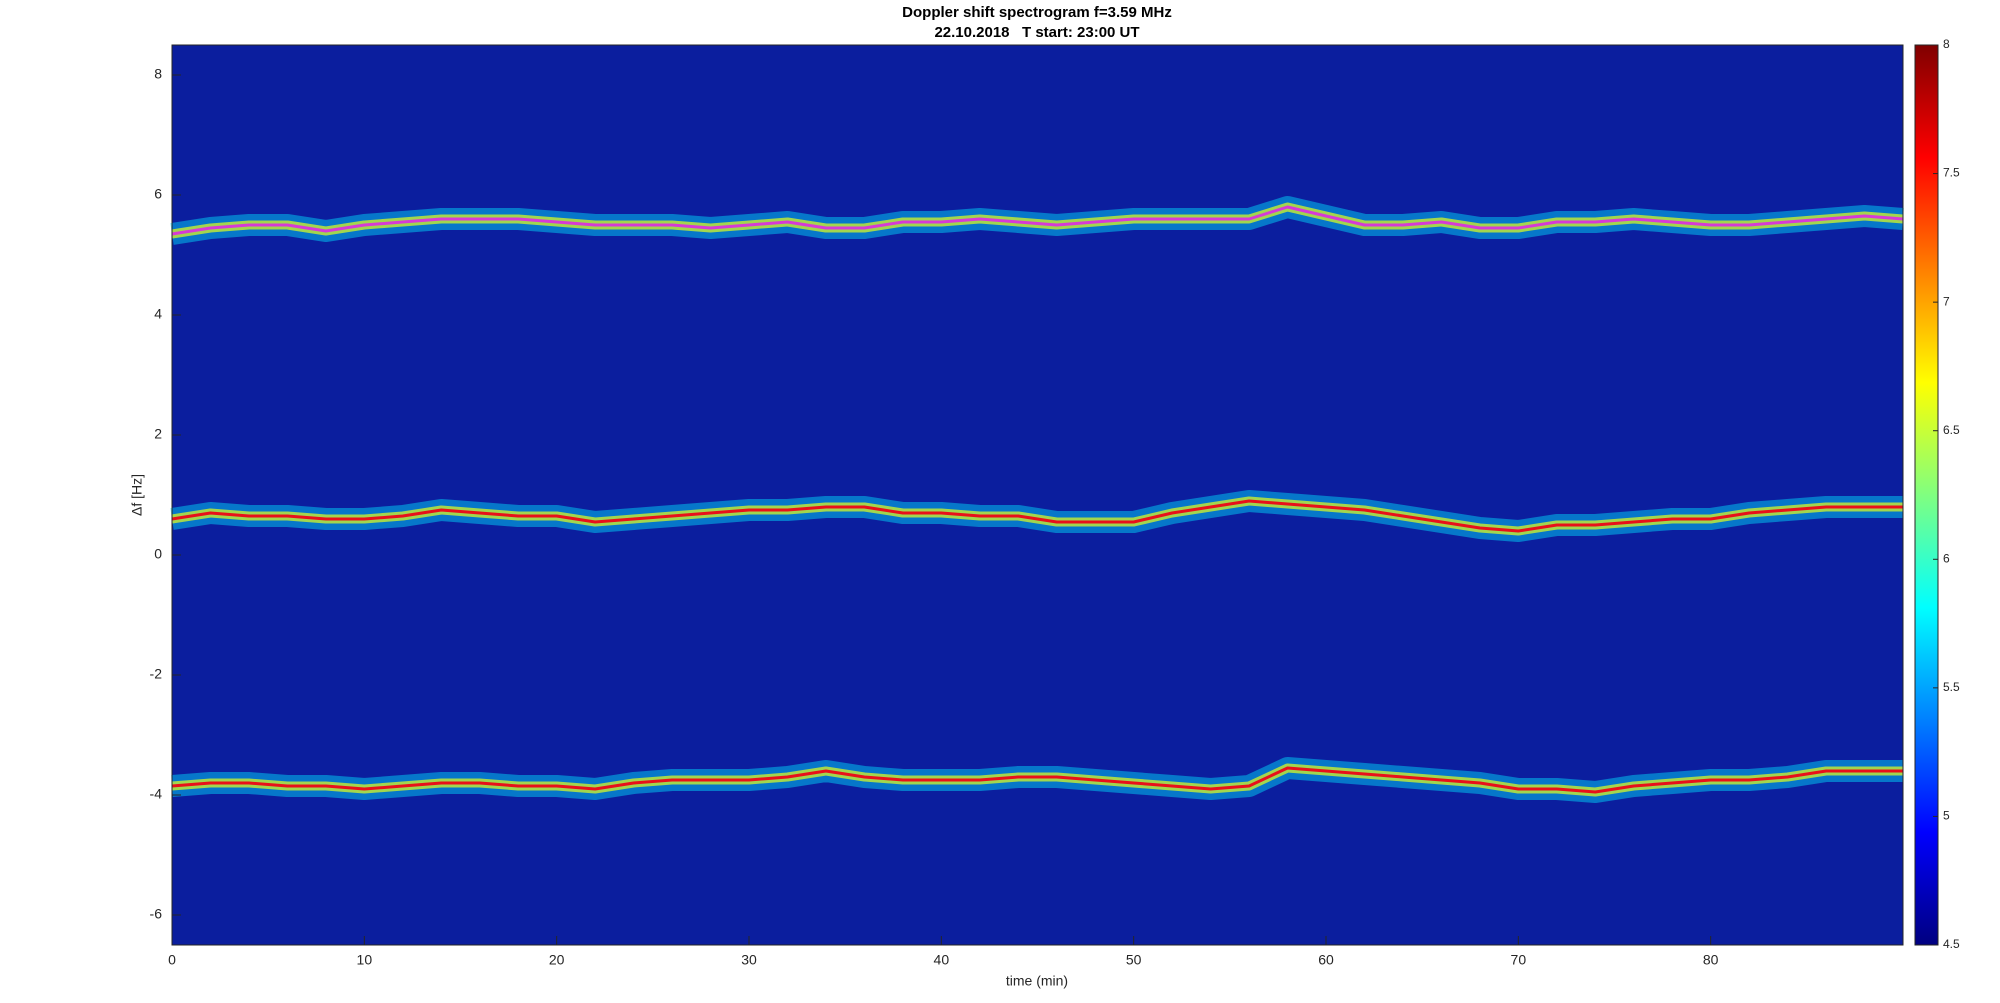 The height and width of the screenshot is (1003, 2000). What do you see at coordinates (1326, 960) in the screenshot?
I see `x-tick-label: 60` at bounding box center [1326, 960].